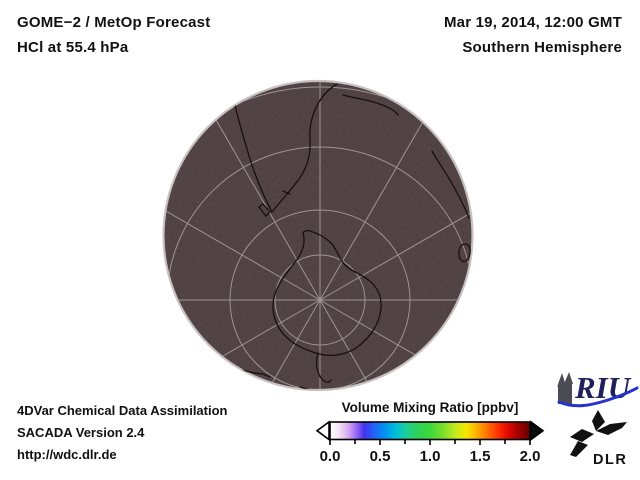 The width and height of the screenshot is (640, 480). Describe the element at coordinates (565, 388) in the screenshot. I see `cathedral-icon` at that location.